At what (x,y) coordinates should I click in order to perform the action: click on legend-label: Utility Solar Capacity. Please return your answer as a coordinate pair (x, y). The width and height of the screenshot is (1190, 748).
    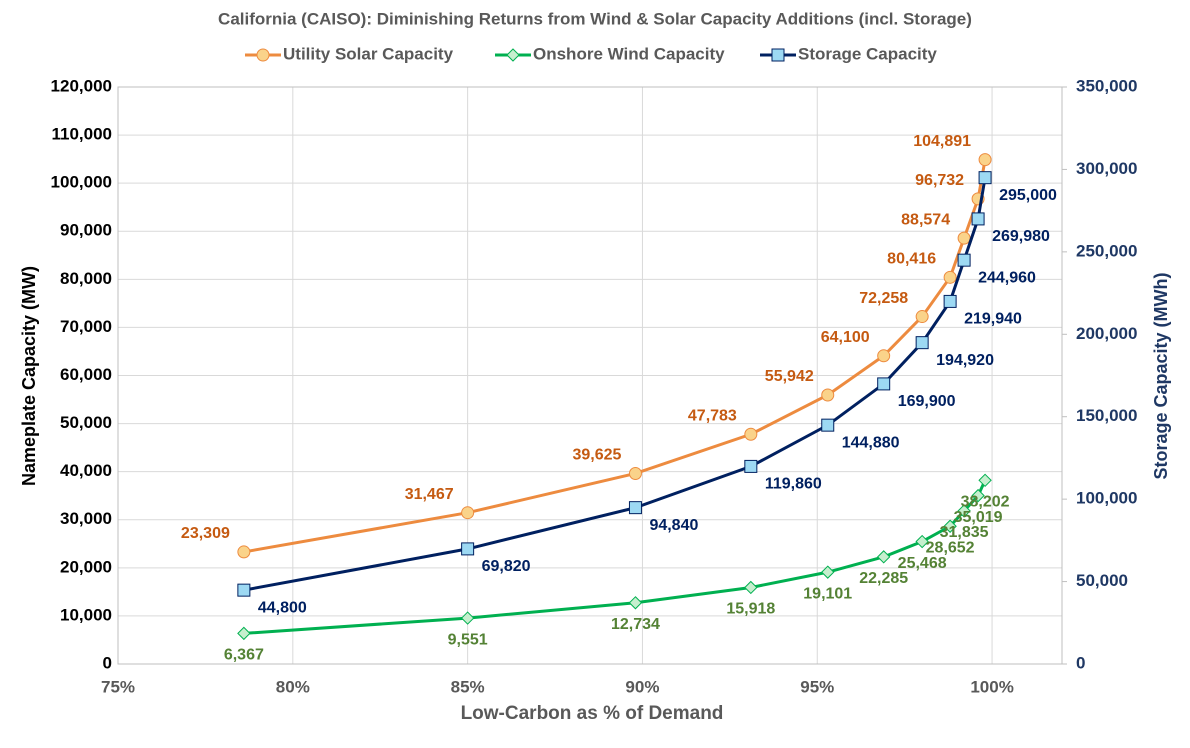
    Looking at the image, I should click on (368, 53).